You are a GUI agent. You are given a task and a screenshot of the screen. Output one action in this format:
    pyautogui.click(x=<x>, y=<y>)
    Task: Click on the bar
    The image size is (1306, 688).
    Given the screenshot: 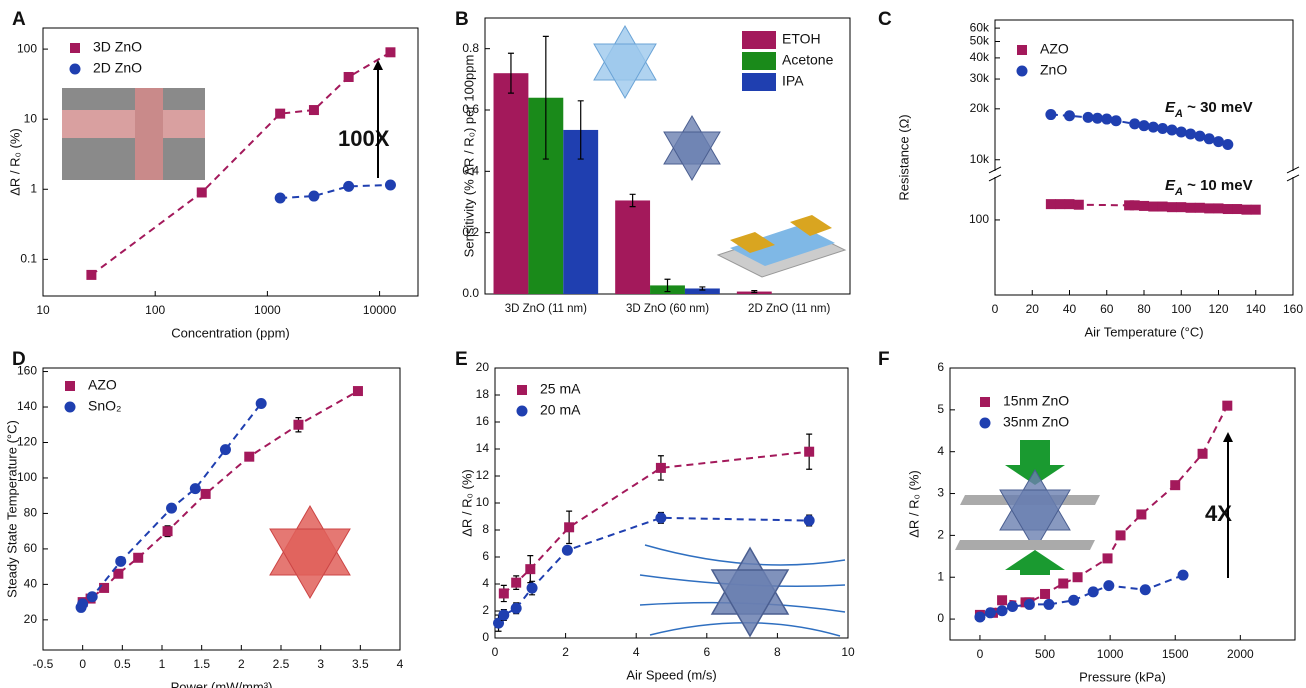 What is the action you would take?
    pyautogui.click(x=633, y=247)
    